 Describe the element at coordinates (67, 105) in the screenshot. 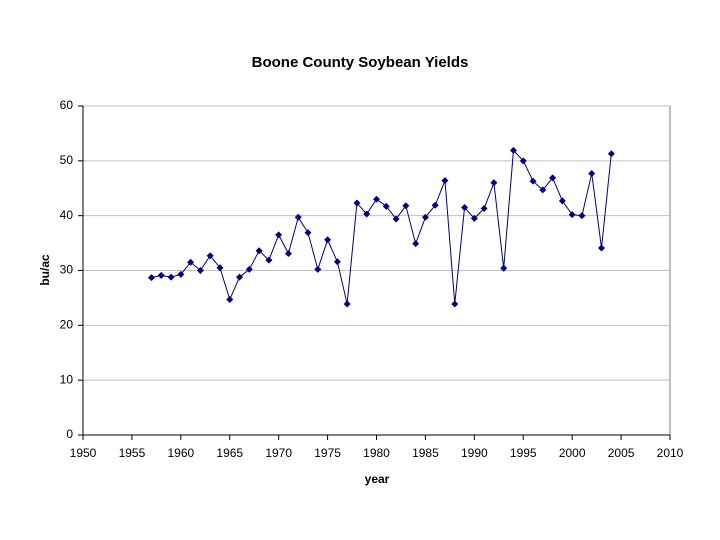

I see `y-tick-label: 60` at that location.